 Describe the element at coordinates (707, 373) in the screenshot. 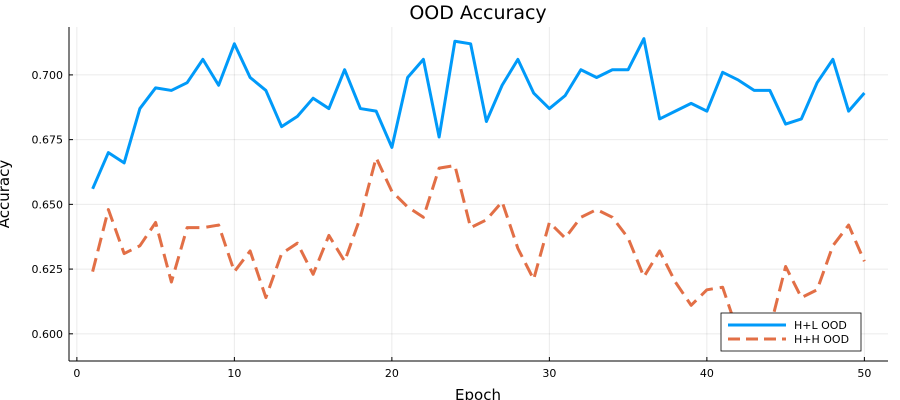

I see `x-tick-label: 40` at that location.